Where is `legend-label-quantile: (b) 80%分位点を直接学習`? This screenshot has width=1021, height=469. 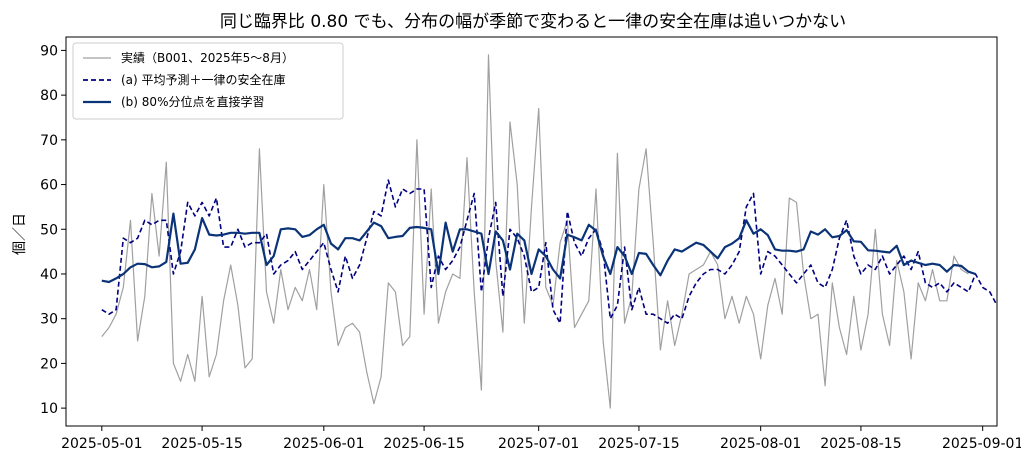
legend-label-quantile: (b) 80%分位点を直接学習 is located at coordinates (192, 101).